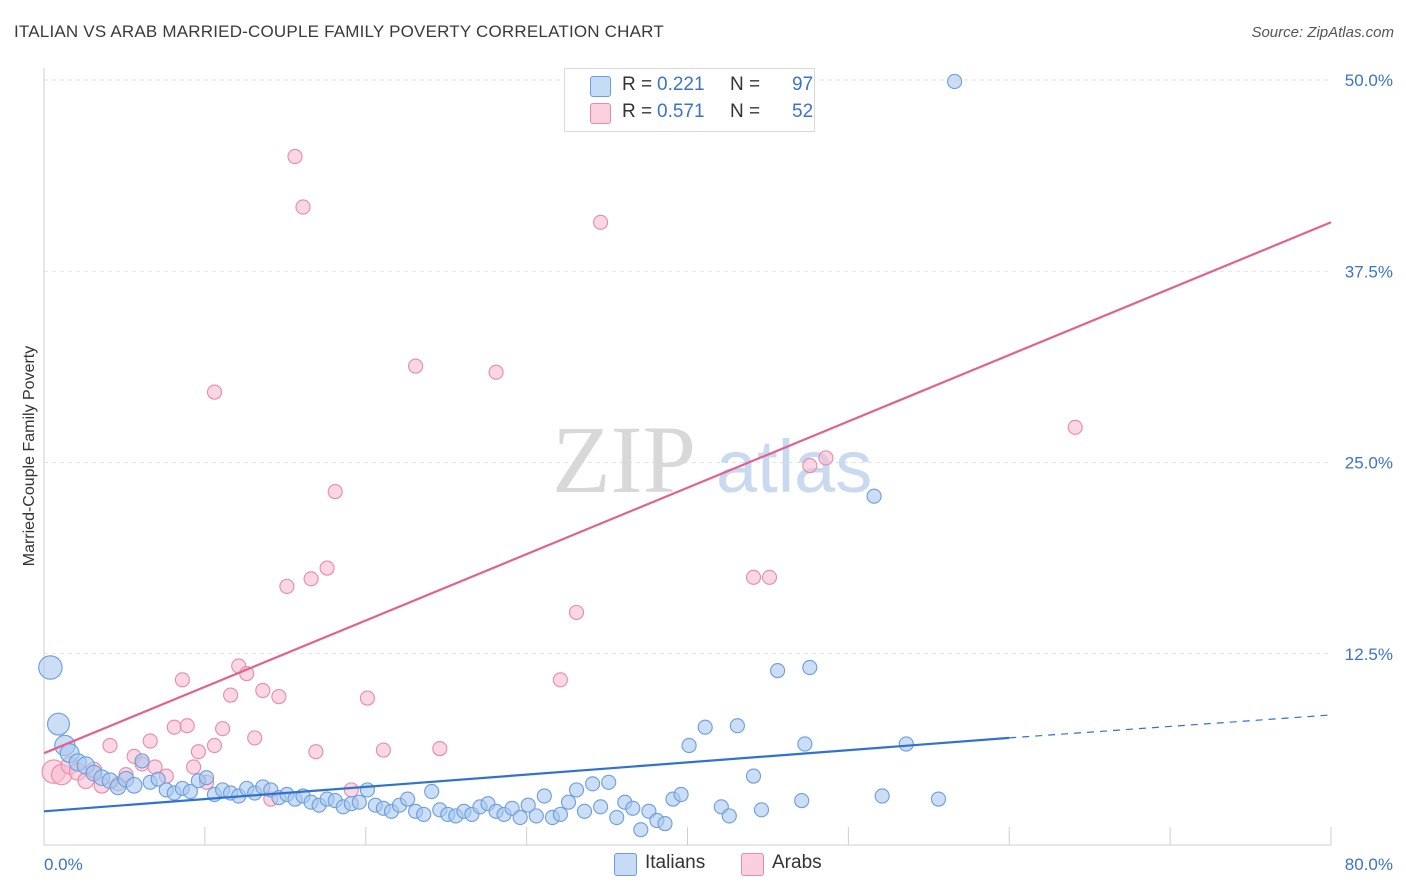 The image size is (1406, 892). I want to click on italians-trend-extension, so click(1170, 726).